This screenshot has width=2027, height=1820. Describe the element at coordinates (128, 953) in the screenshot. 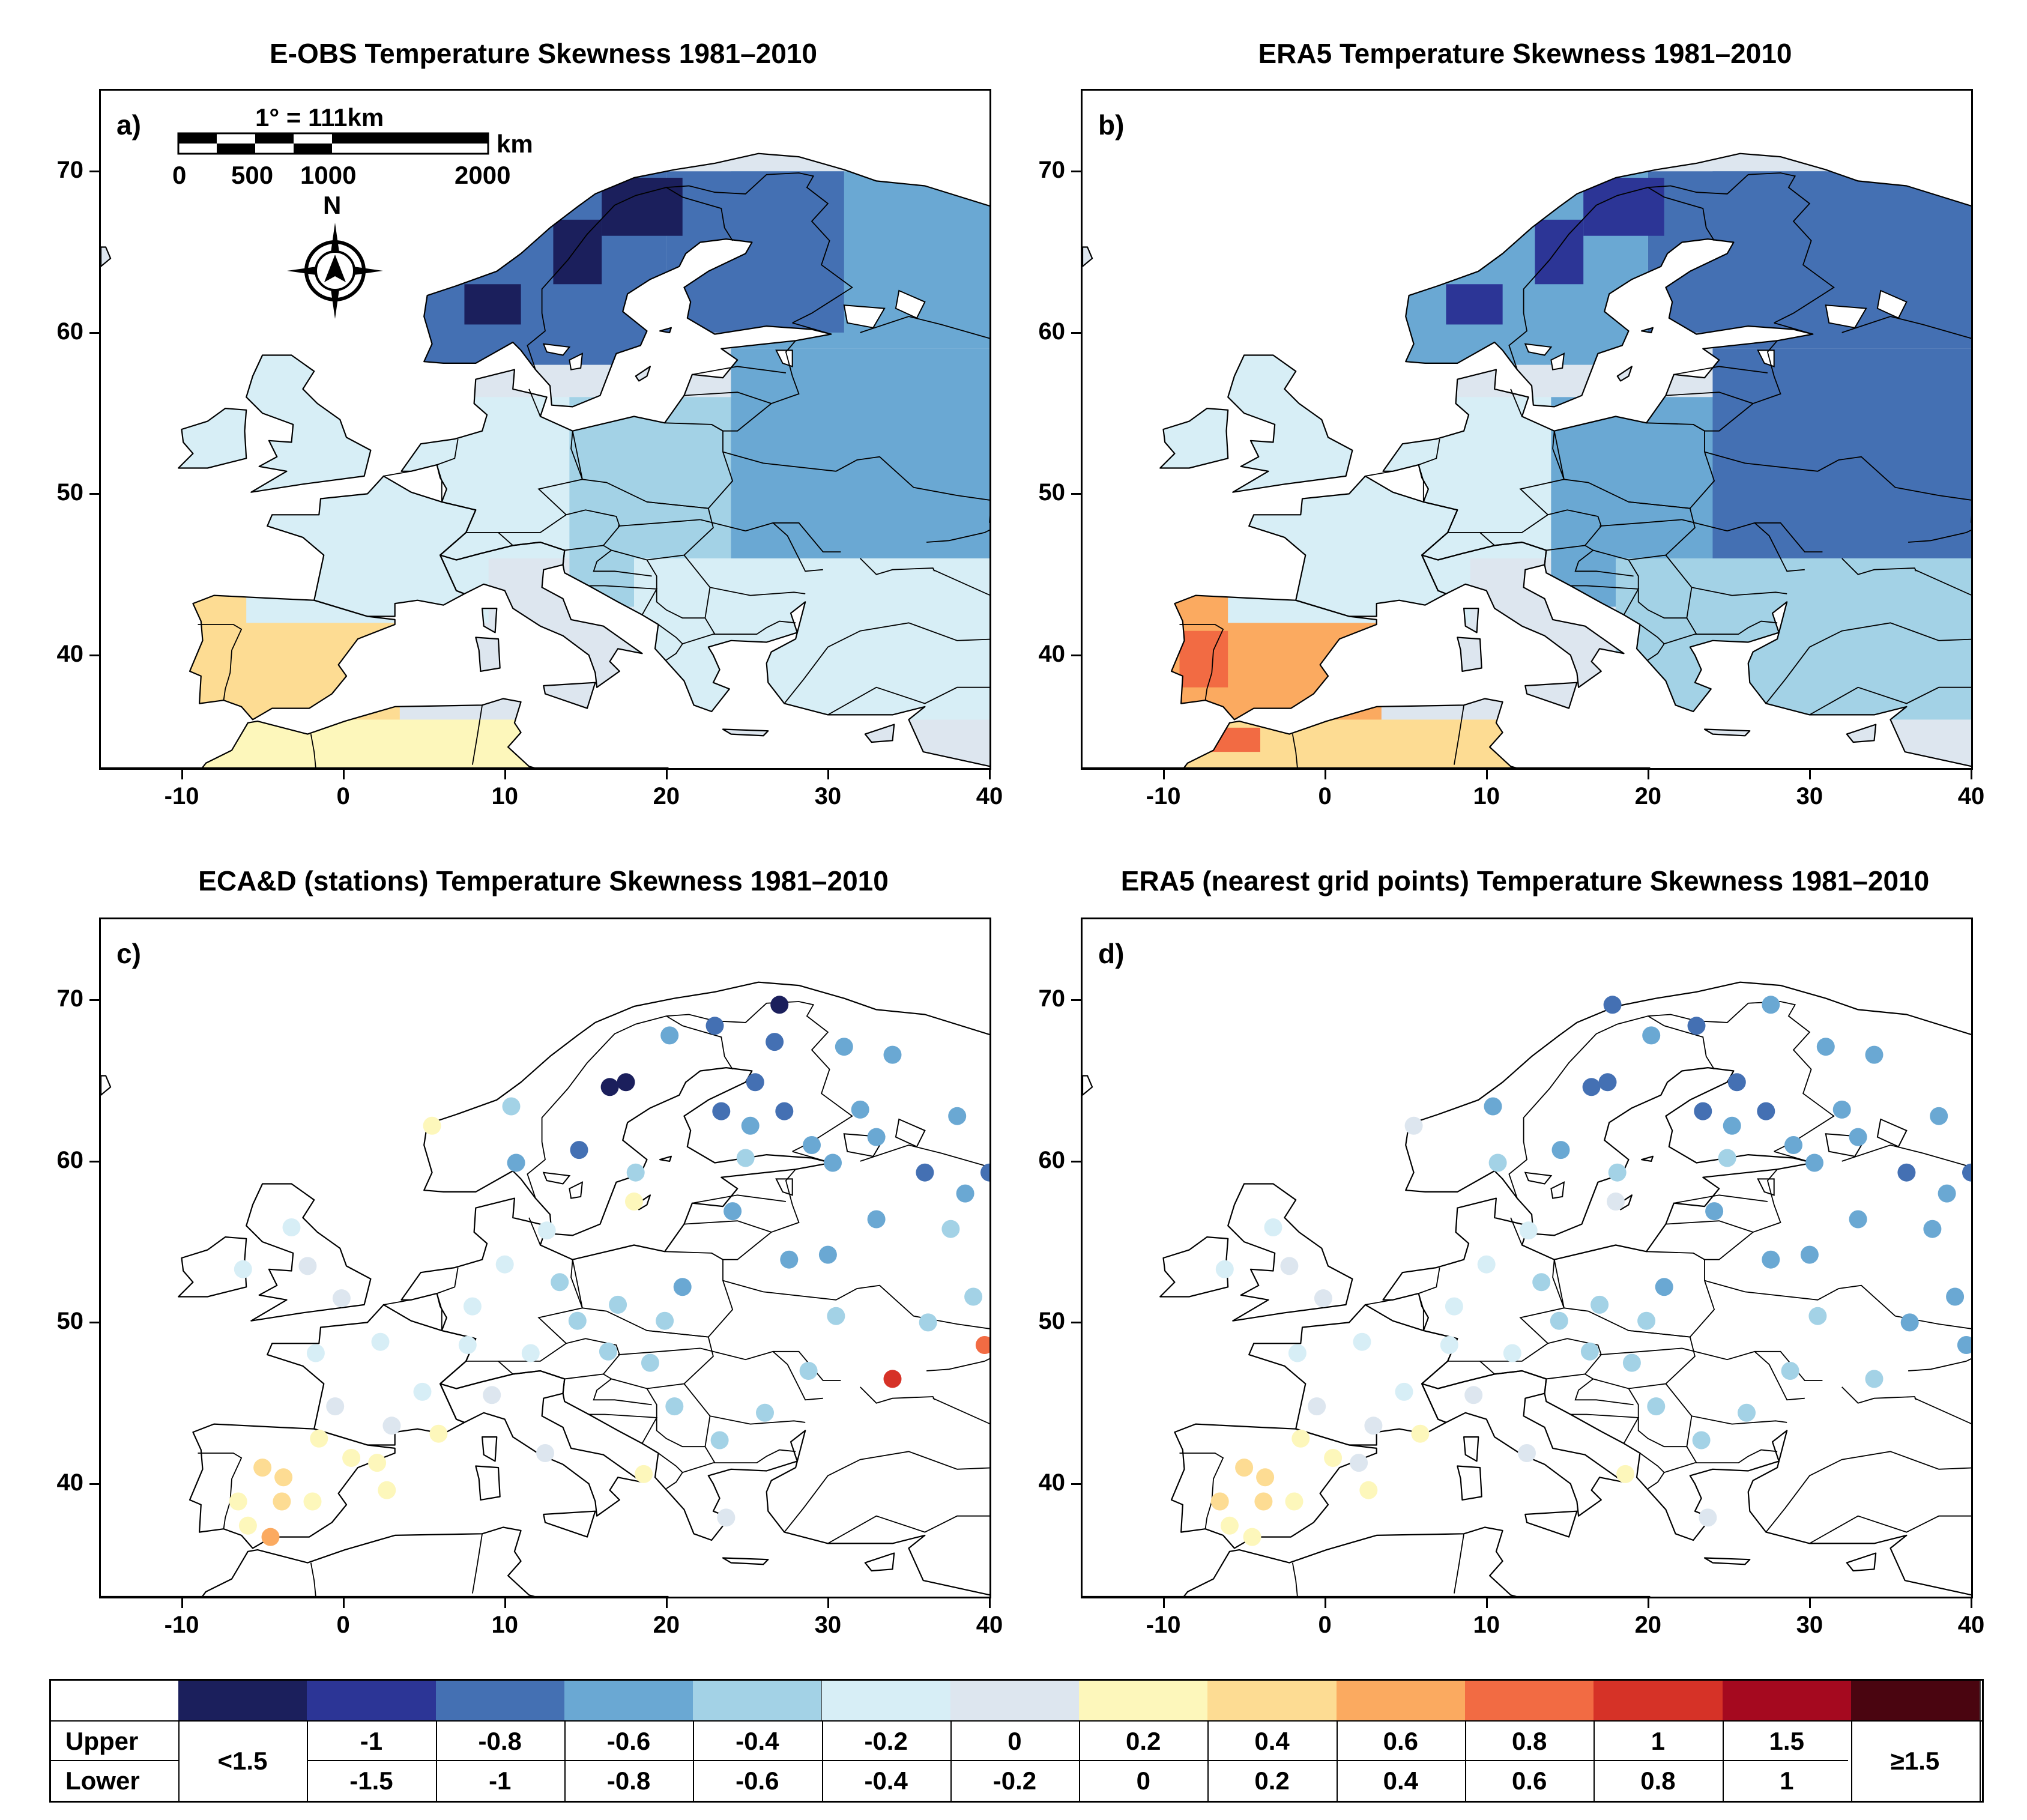

I see `panel-c-letter: c)` at that location.